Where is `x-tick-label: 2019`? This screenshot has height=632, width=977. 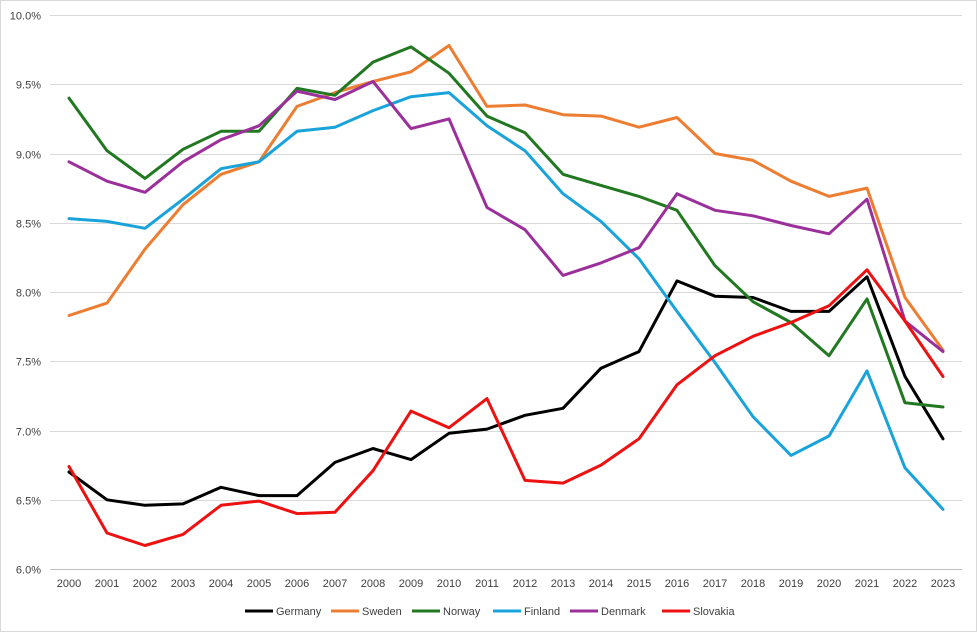
x-tick-label: 2019 is located at coordinates (791, 584).